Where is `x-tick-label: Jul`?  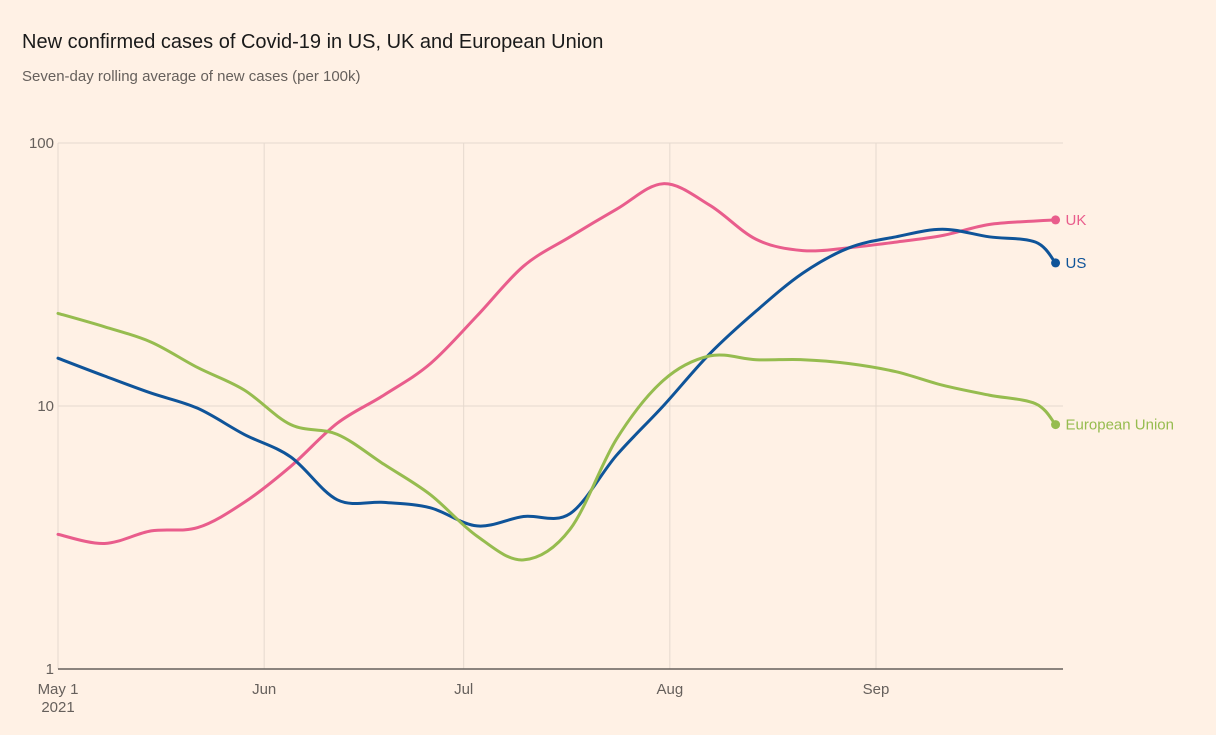 x-tick-label: Jul is located at coordinates (463, 689).